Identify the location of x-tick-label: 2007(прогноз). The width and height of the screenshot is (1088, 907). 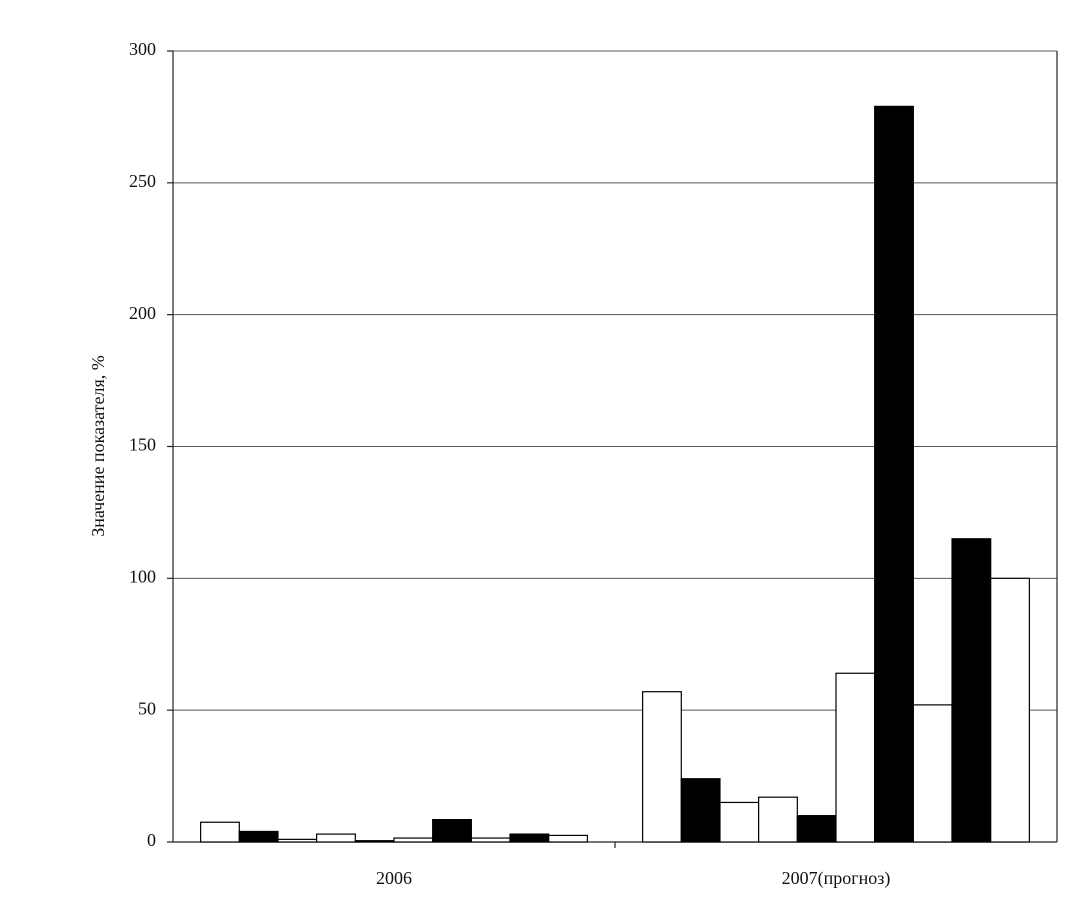
(836, 878).